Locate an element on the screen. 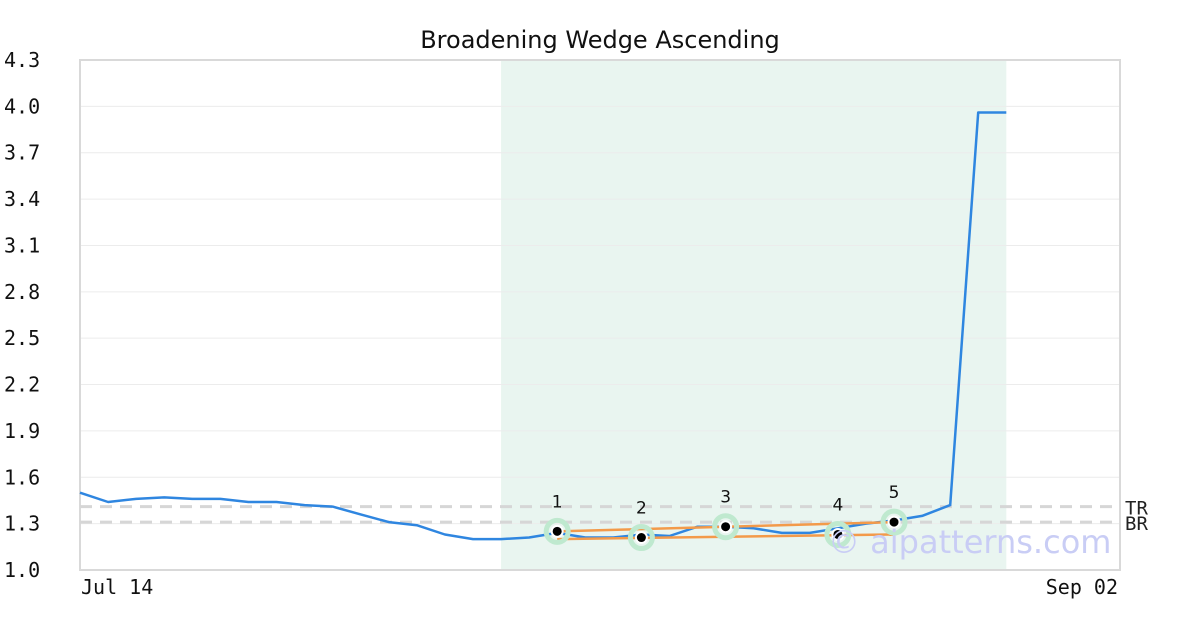  pattern-point-label: 2 is located at coordinates (641, 509).